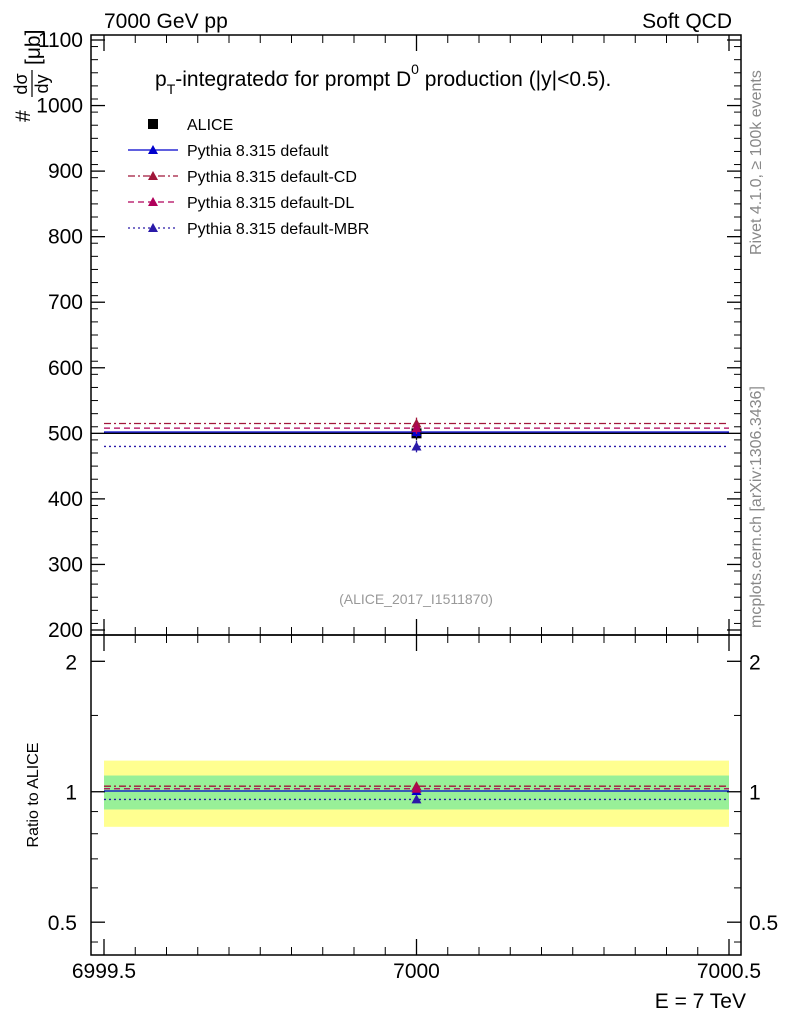 The width and height of the screenshot is (786, 1024). I want to click on legend-label: Pythia 8.315 default-DL, so click(270, 203).